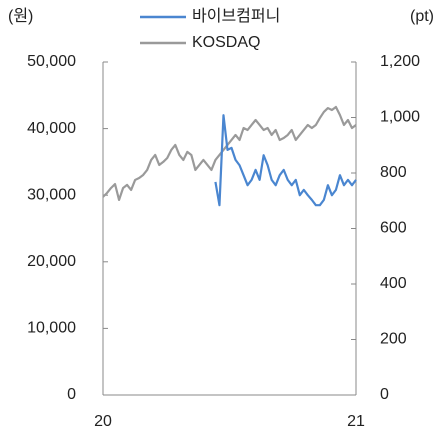 This screenshot has height=430, width=442. What do you see at coordinates (51, 128) in the screenshot?
I see `y-tick-label: 40,000` at bounding box center [51, 128].